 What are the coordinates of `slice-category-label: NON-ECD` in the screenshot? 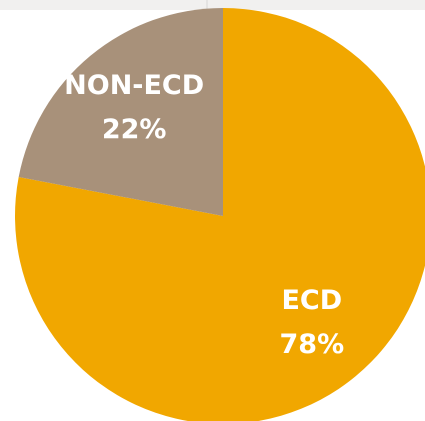 It's located at (134, 85).